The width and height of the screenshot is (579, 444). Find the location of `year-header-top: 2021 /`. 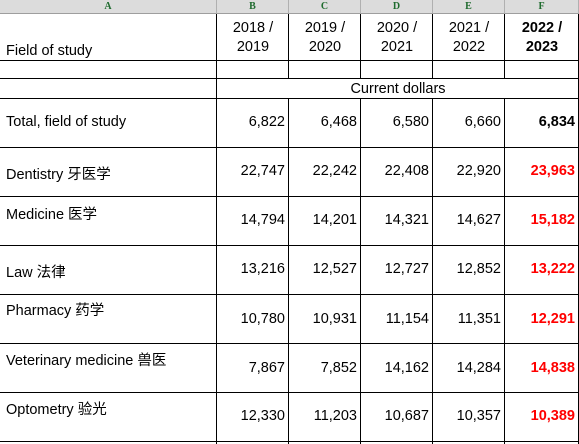

year-header-top: 2021 / is located at coordinates (469, 28).